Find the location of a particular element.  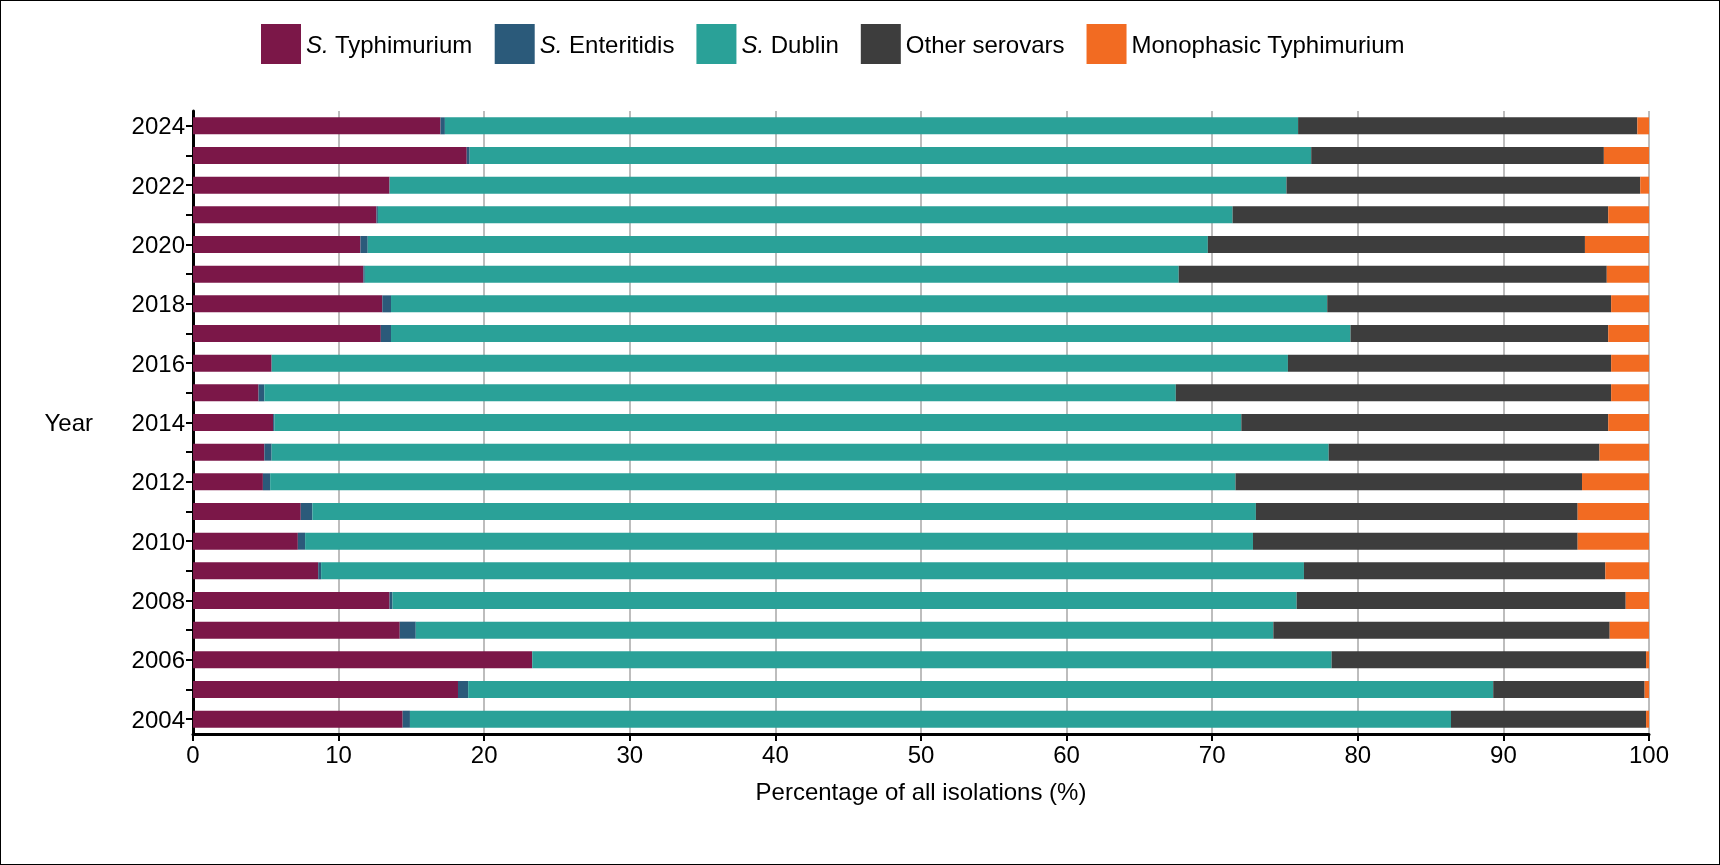

y-tick-label: 2010 is located at coordinates (158, 541).